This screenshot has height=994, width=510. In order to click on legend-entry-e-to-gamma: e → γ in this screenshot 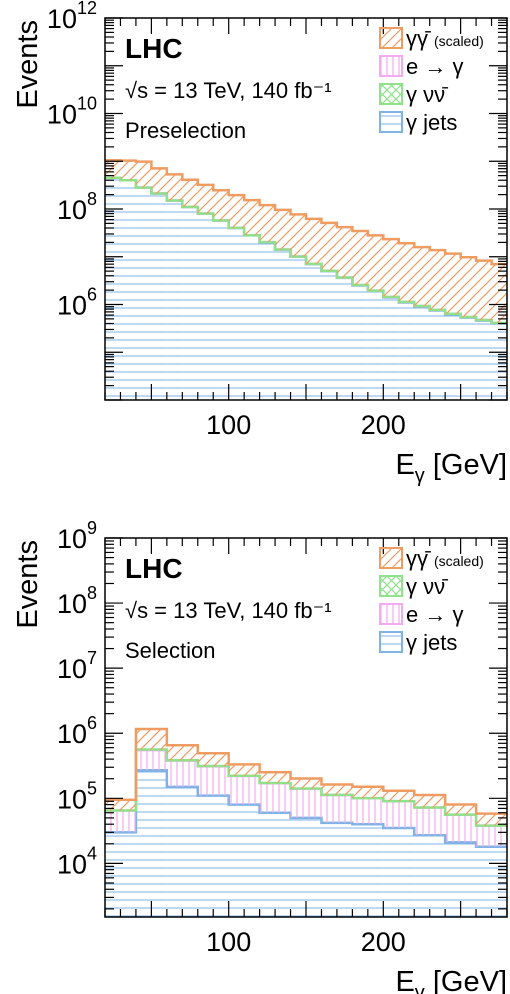, I will do `click(434, 614)`.